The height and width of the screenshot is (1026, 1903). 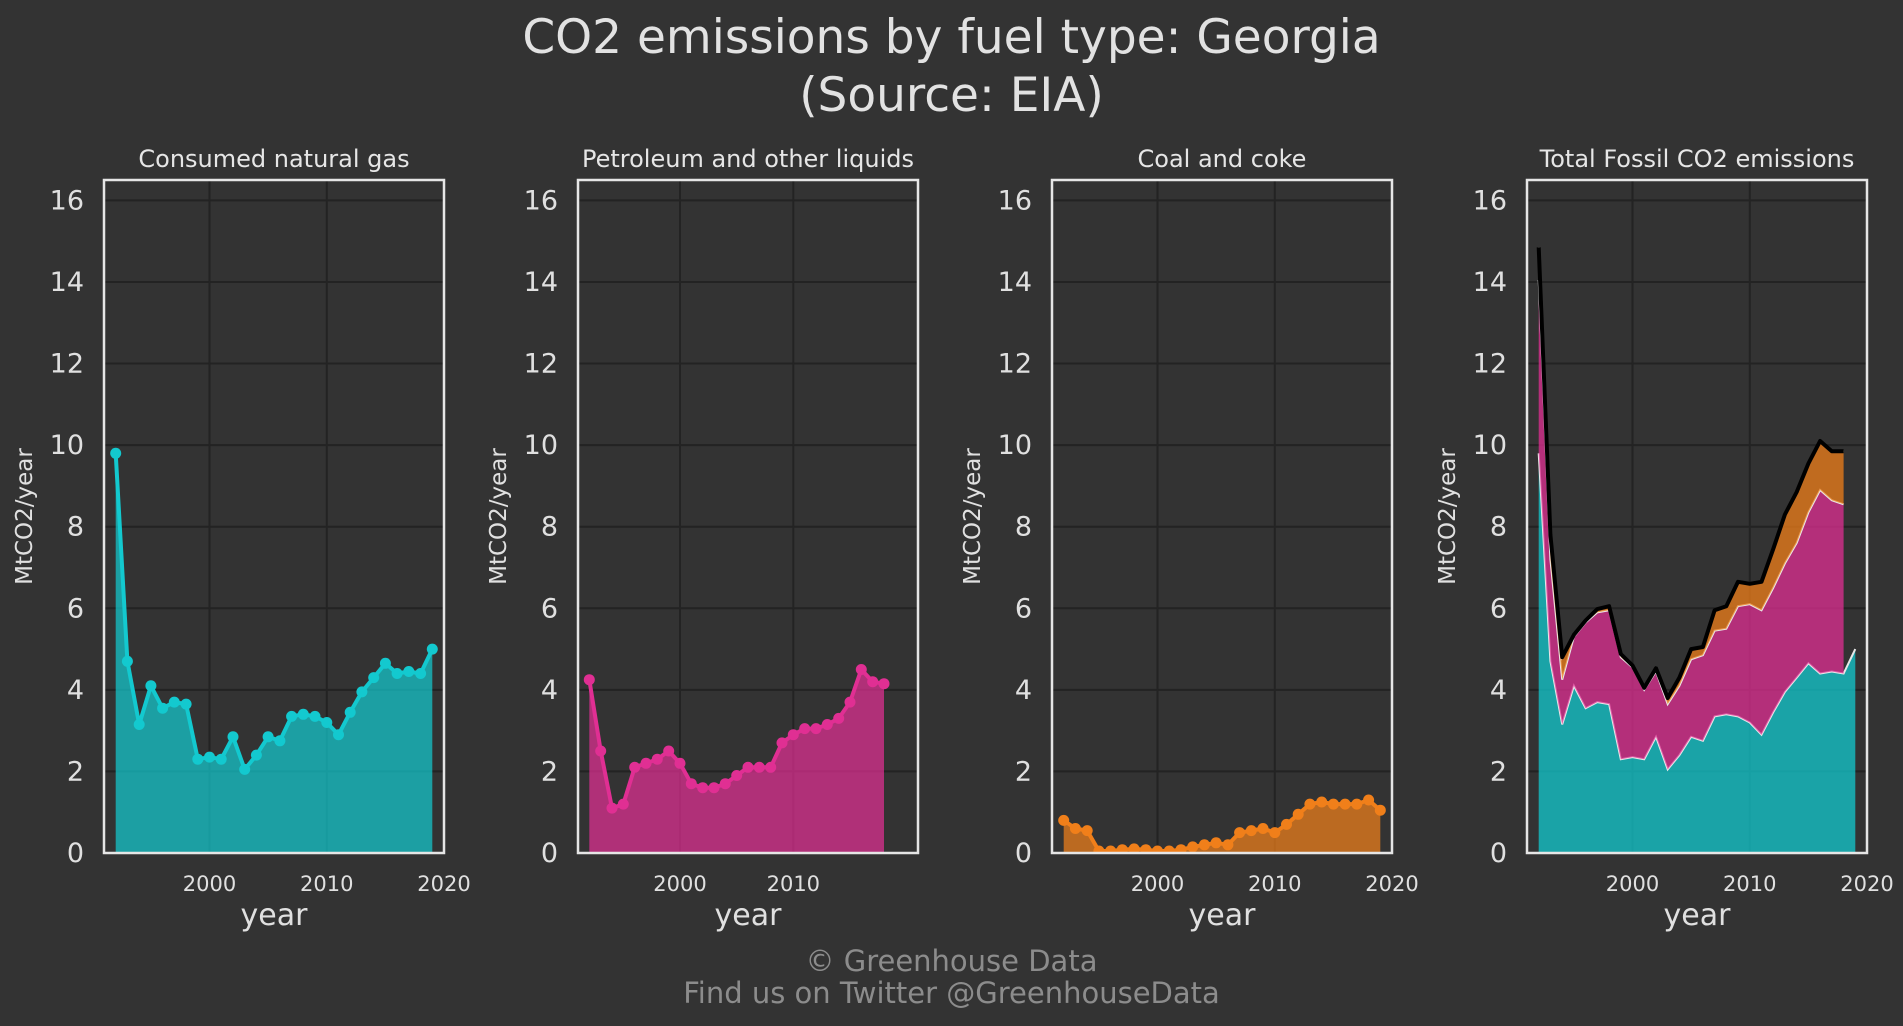 What do you see at coordinates (951, 993) in the screenshot?
I see `footer-twitter: Find us on Twitter @GreenhouseData` at bounding box center [951, 993].